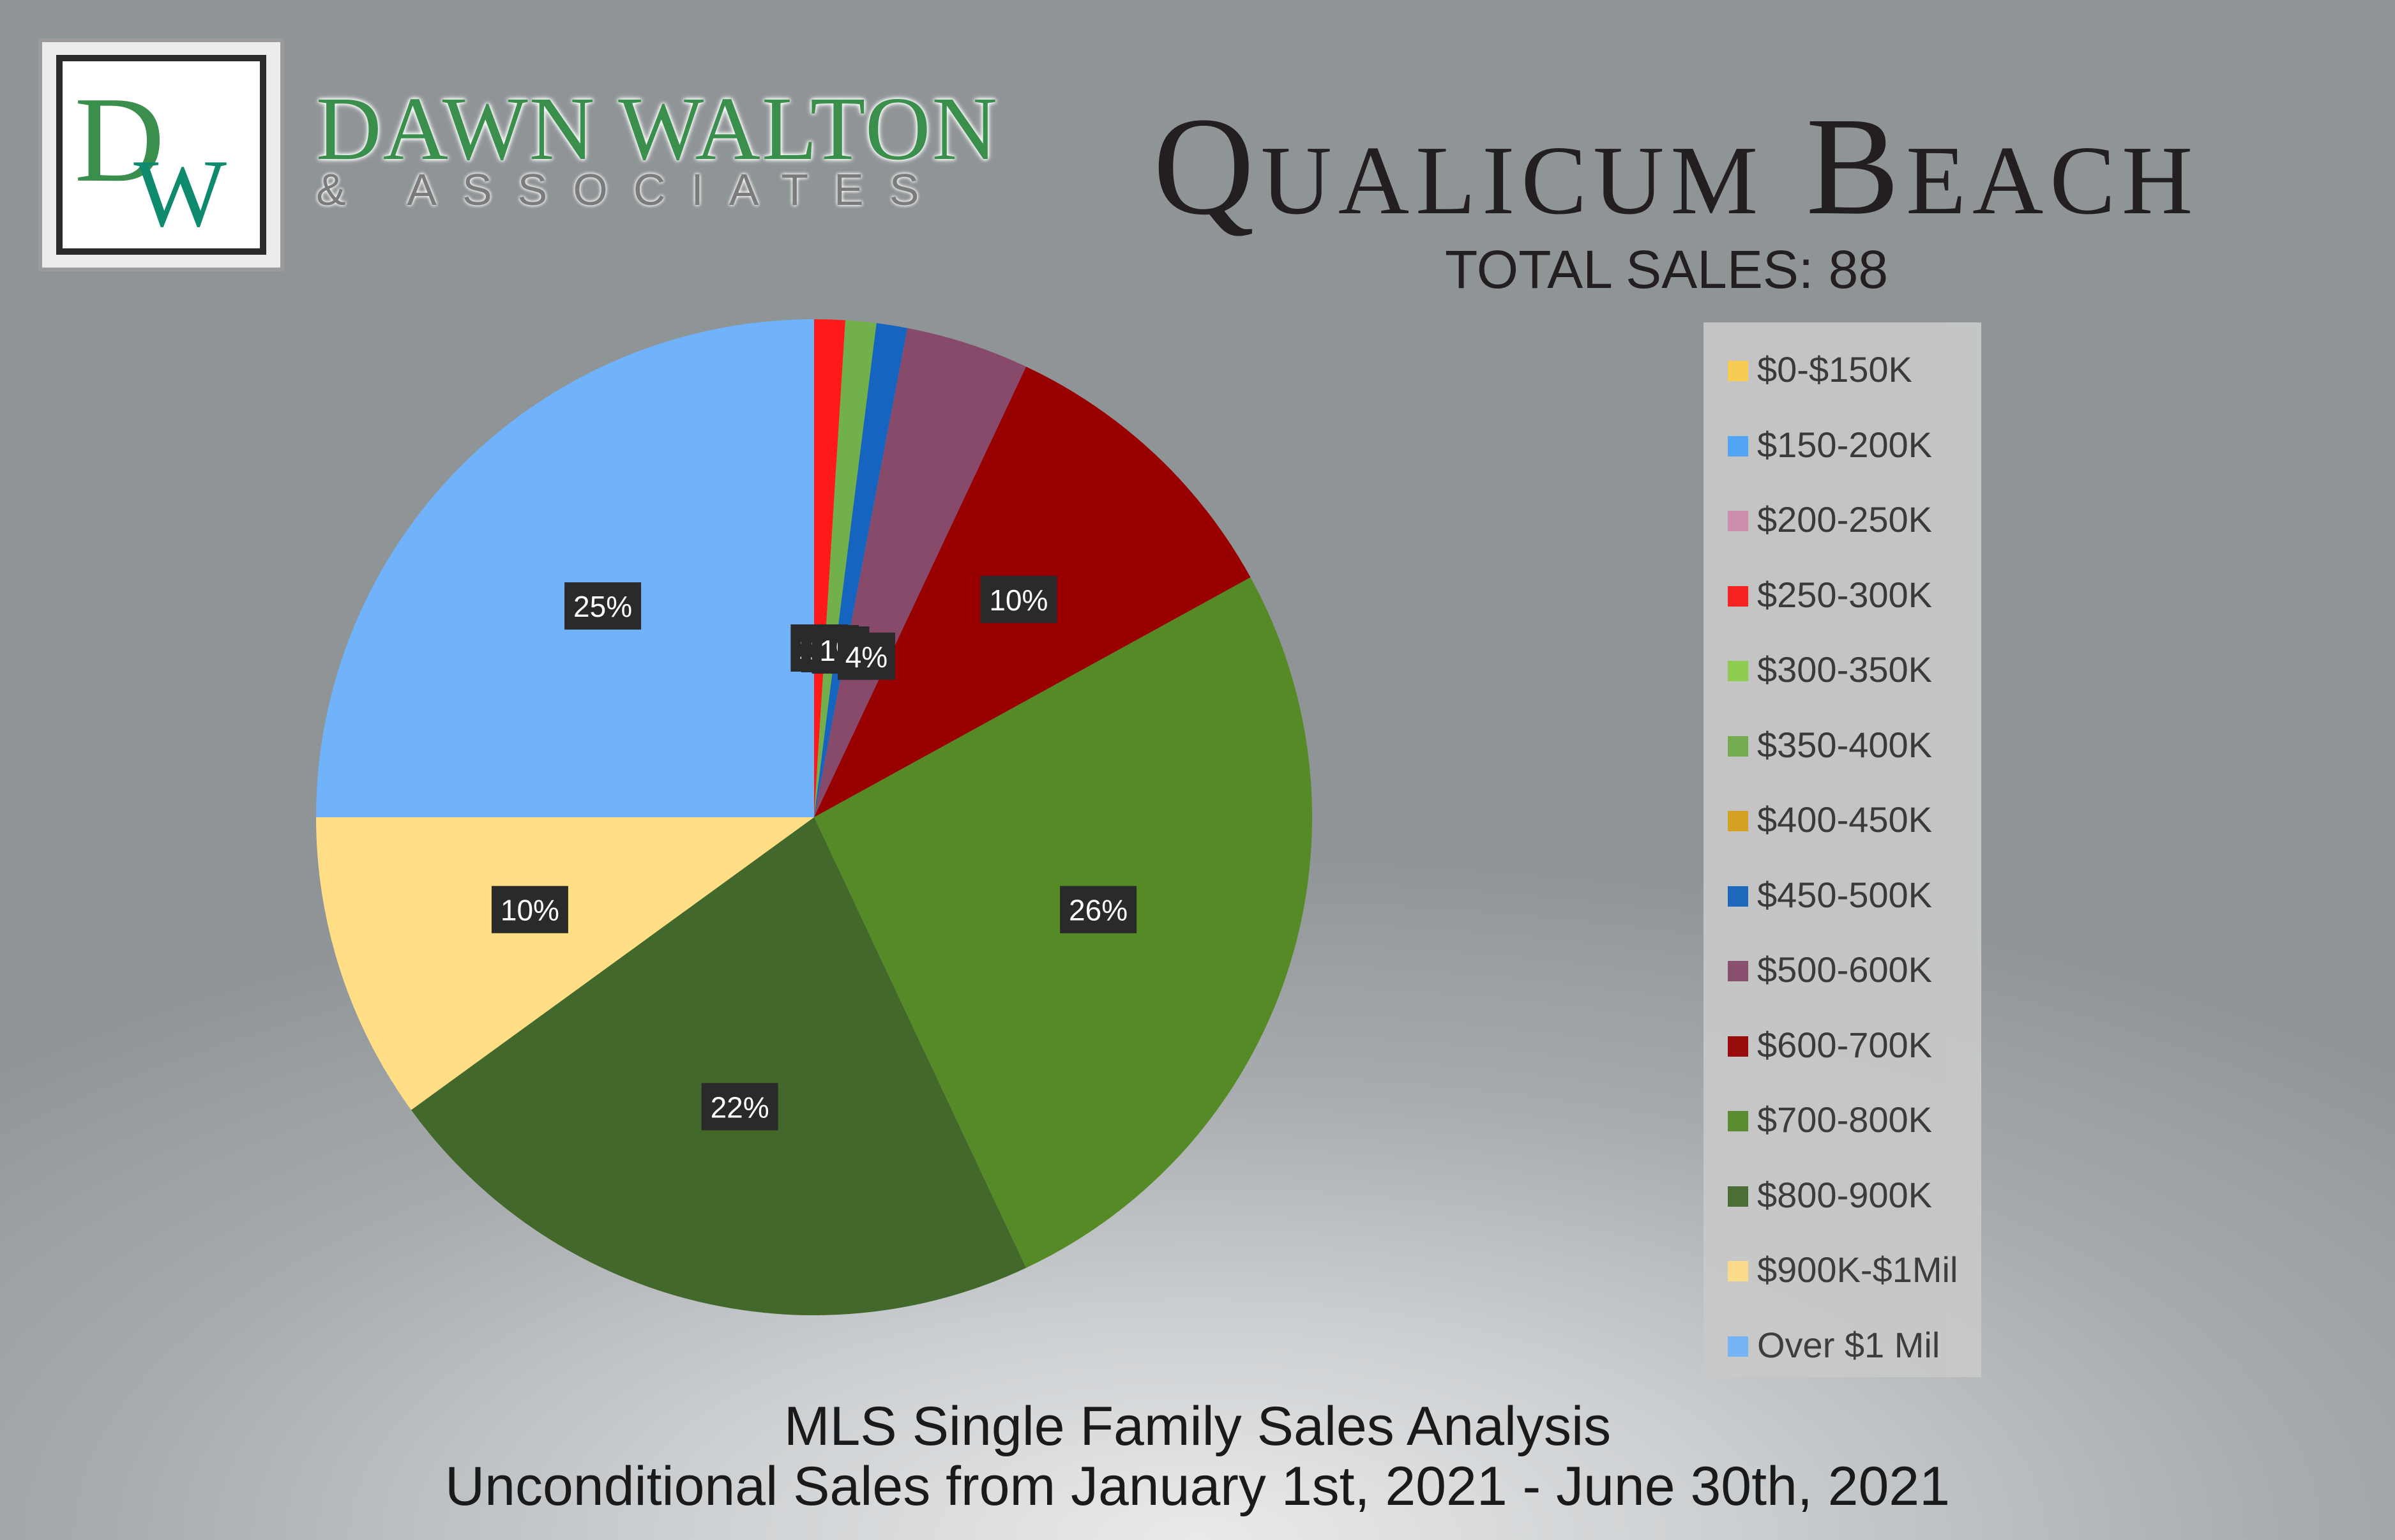  I want to click on legend-label: $800-900K, so click(1845, 1194).